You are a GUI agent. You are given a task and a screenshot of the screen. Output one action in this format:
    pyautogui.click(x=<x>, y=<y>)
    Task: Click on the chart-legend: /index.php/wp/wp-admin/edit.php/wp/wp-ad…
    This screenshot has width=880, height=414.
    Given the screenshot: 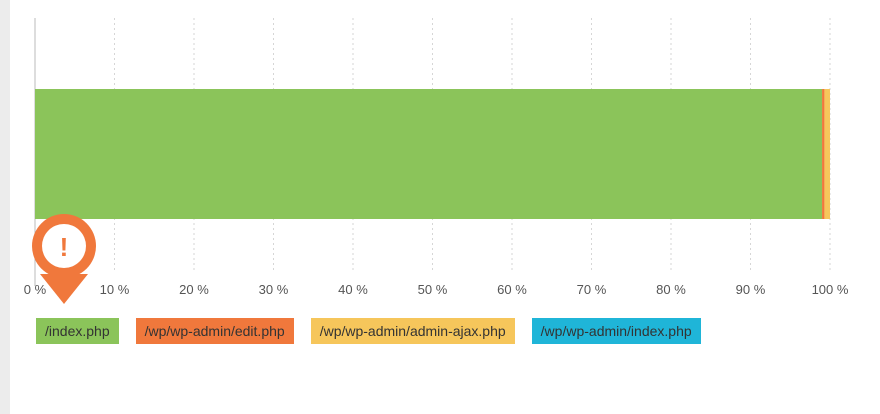 What is the action you would take?
    pyautogui.click(x=368, y=331)
    